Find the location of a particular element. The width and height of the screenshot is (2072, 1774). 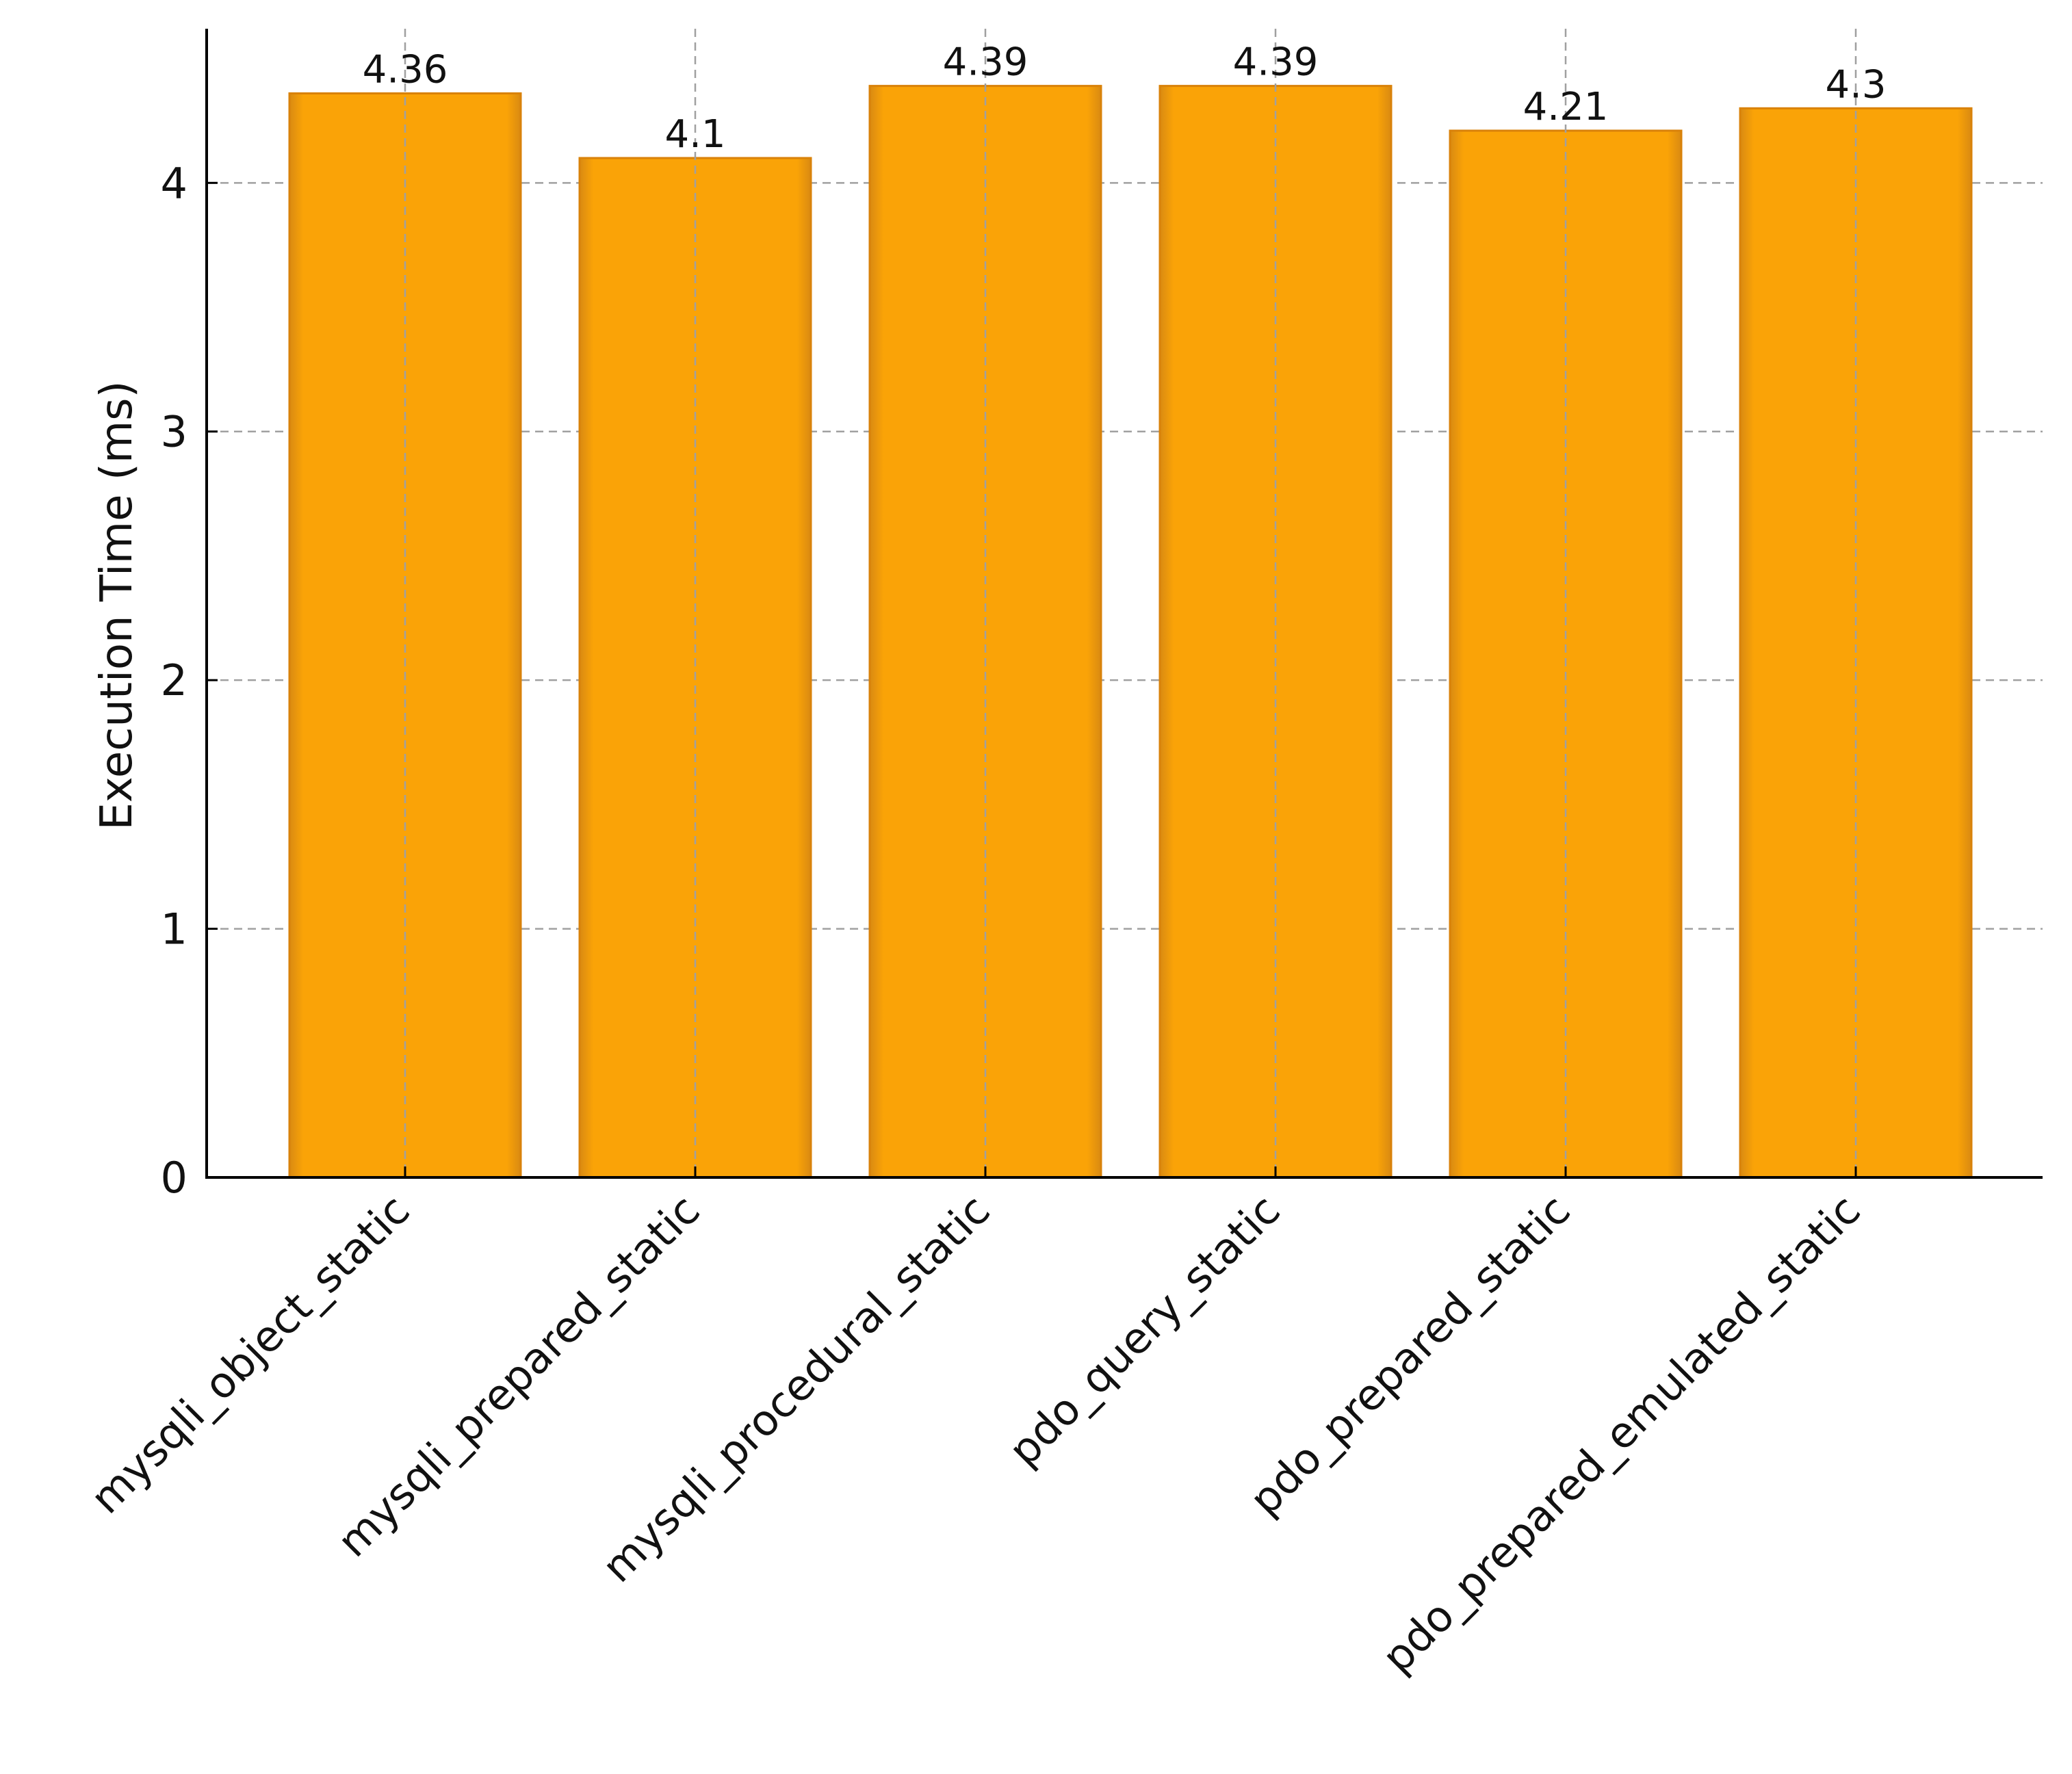

bar-value-label: 4.21 is located at coordinates (1566, 107).